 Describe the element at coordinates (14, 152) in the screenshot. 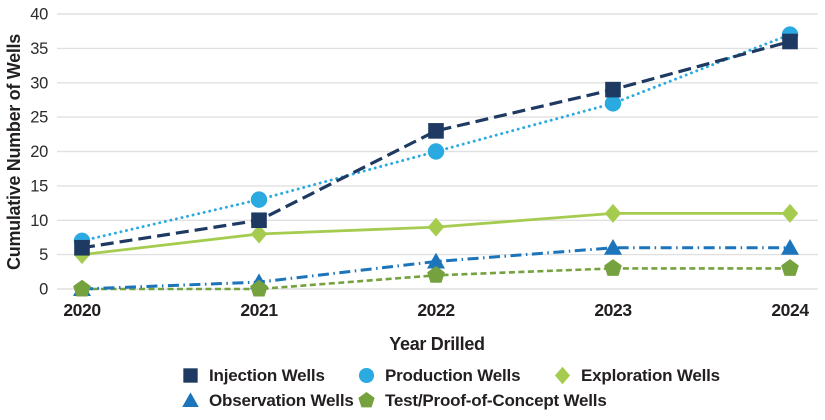

I see `y-axis-title: Cumulative Number of Wells` at that location.